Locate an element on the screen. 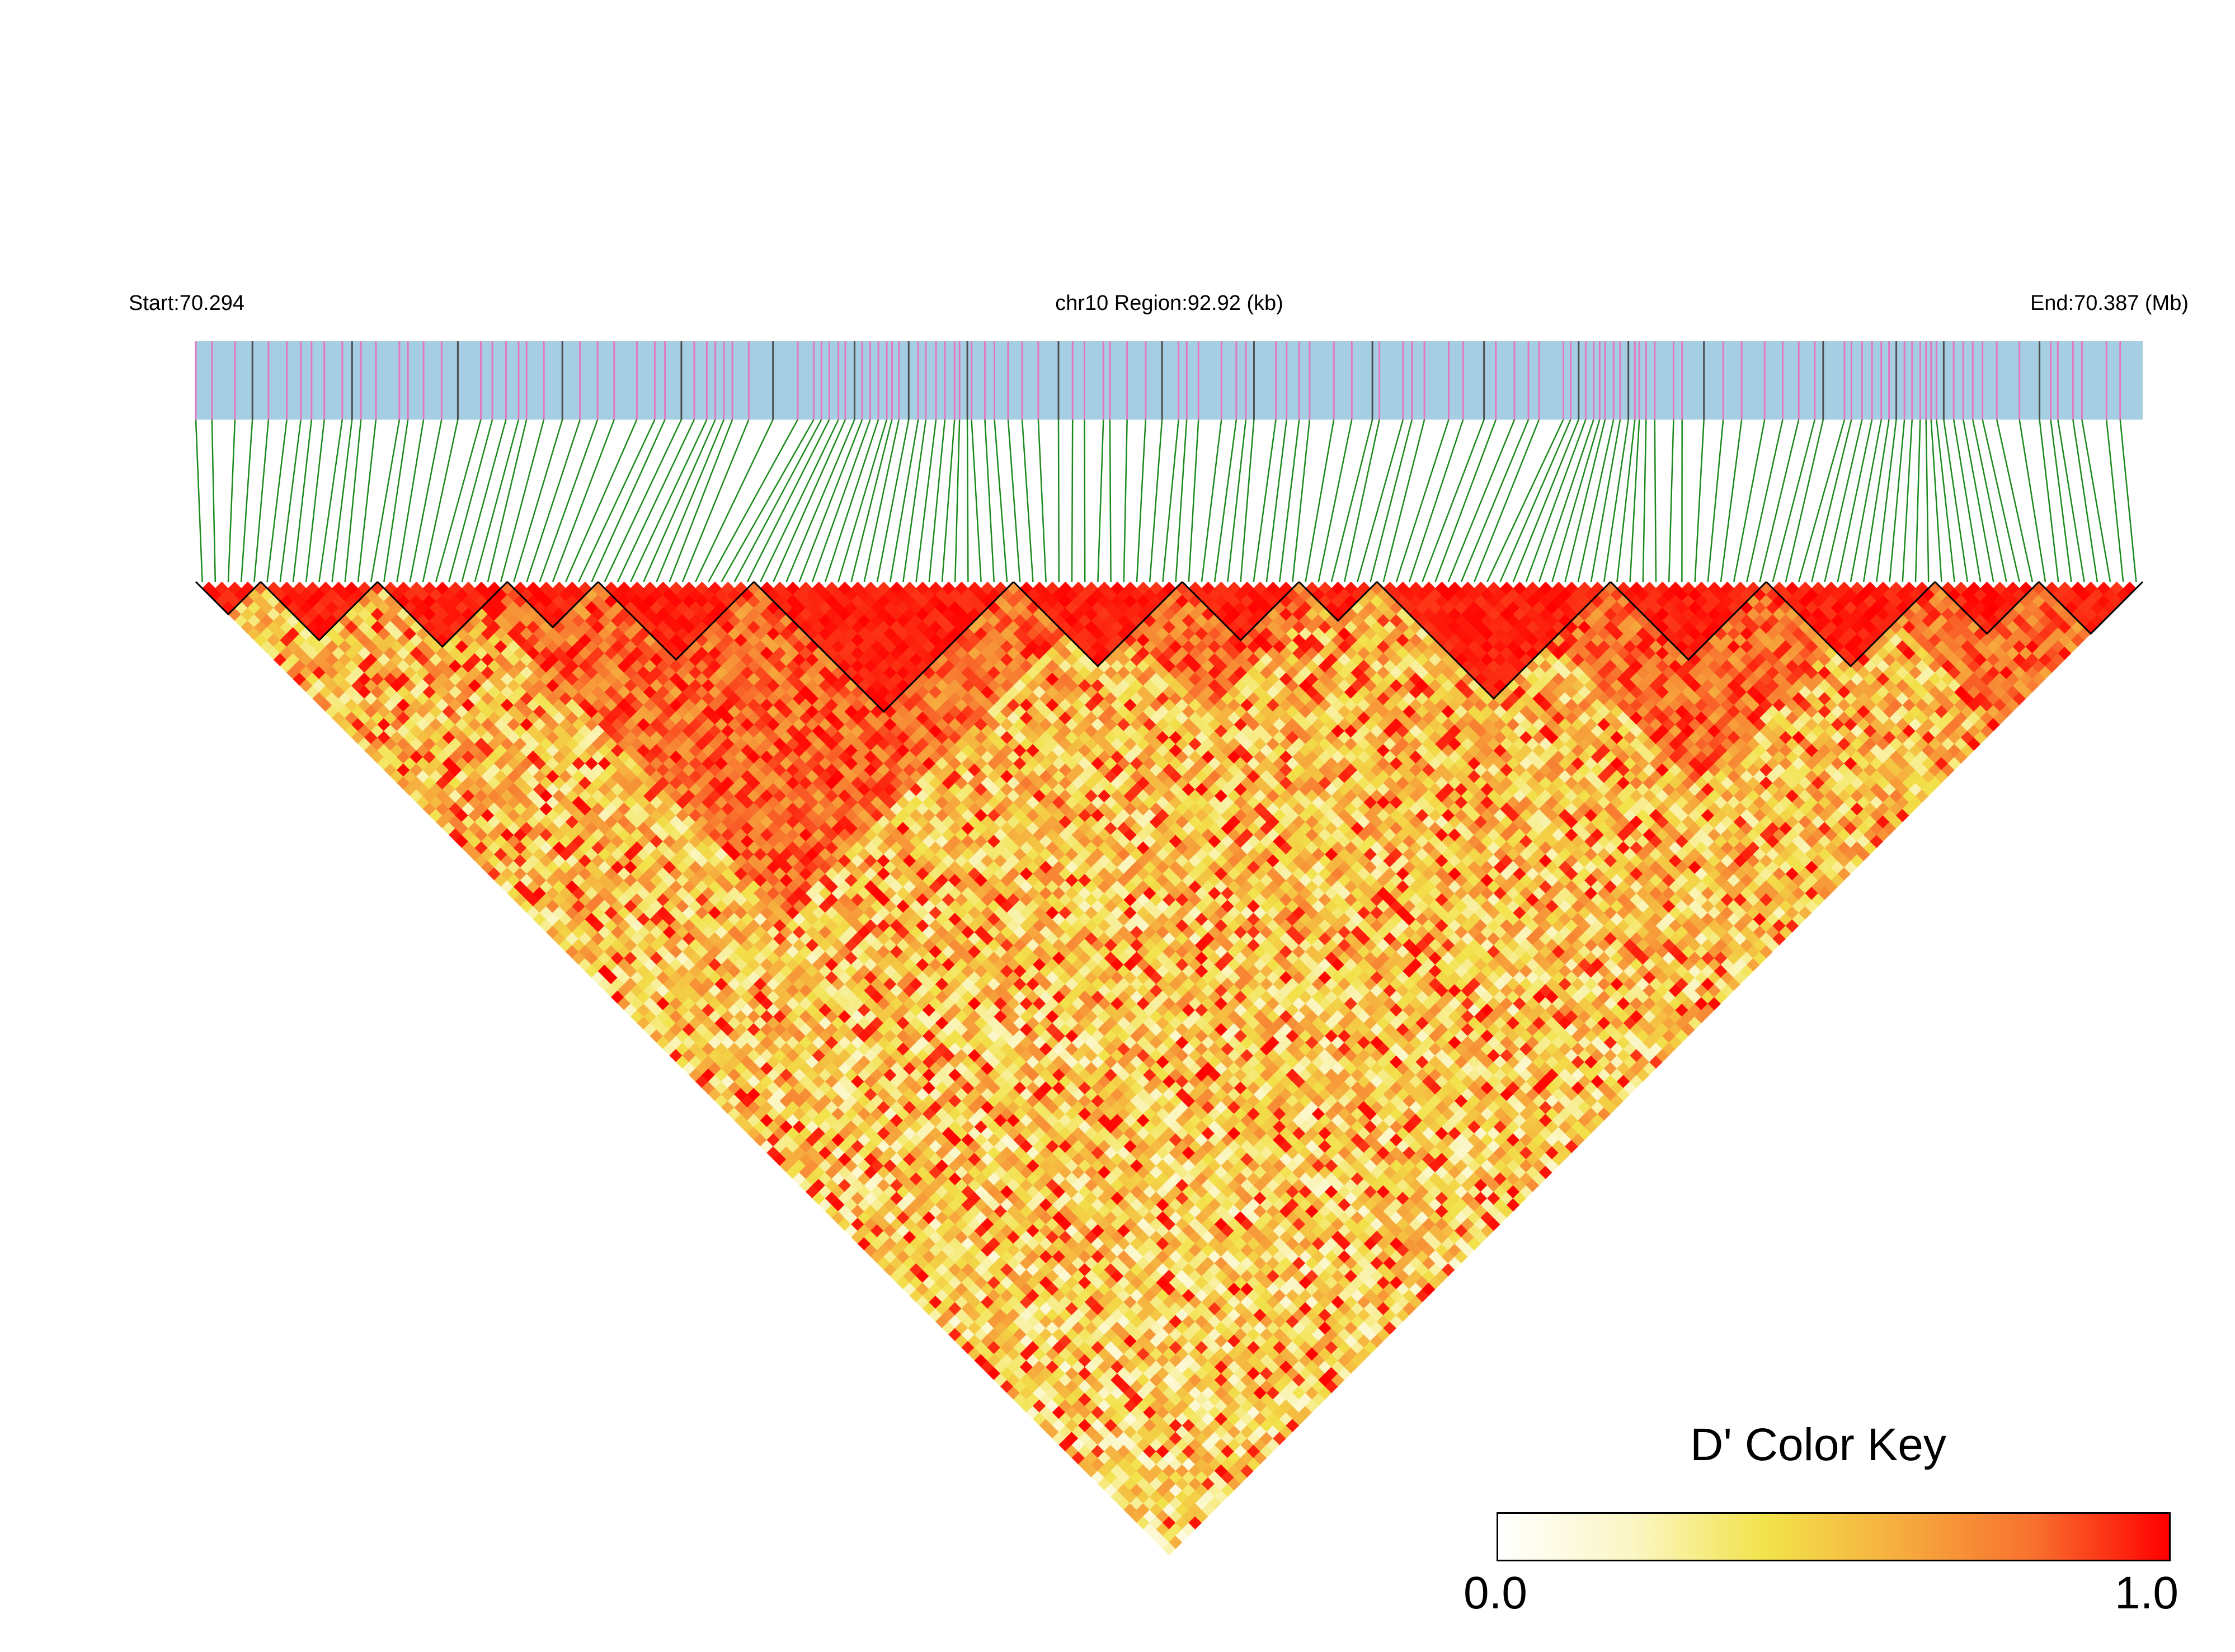 The height and width of the screenshot is (1652, 2235). region-end-label: End:70.387 (Mb) is located at coordinates (2109, 303).